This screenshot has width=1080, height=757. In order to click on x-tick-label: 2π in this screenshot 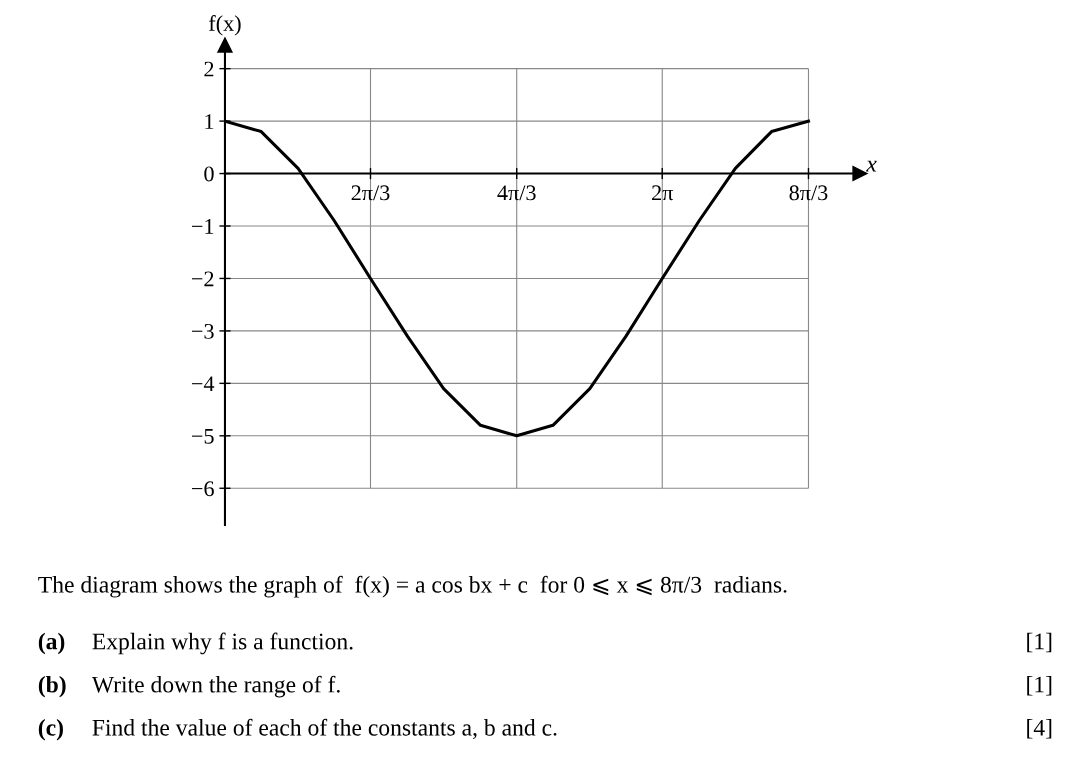, I will do `click(663, 193)`.